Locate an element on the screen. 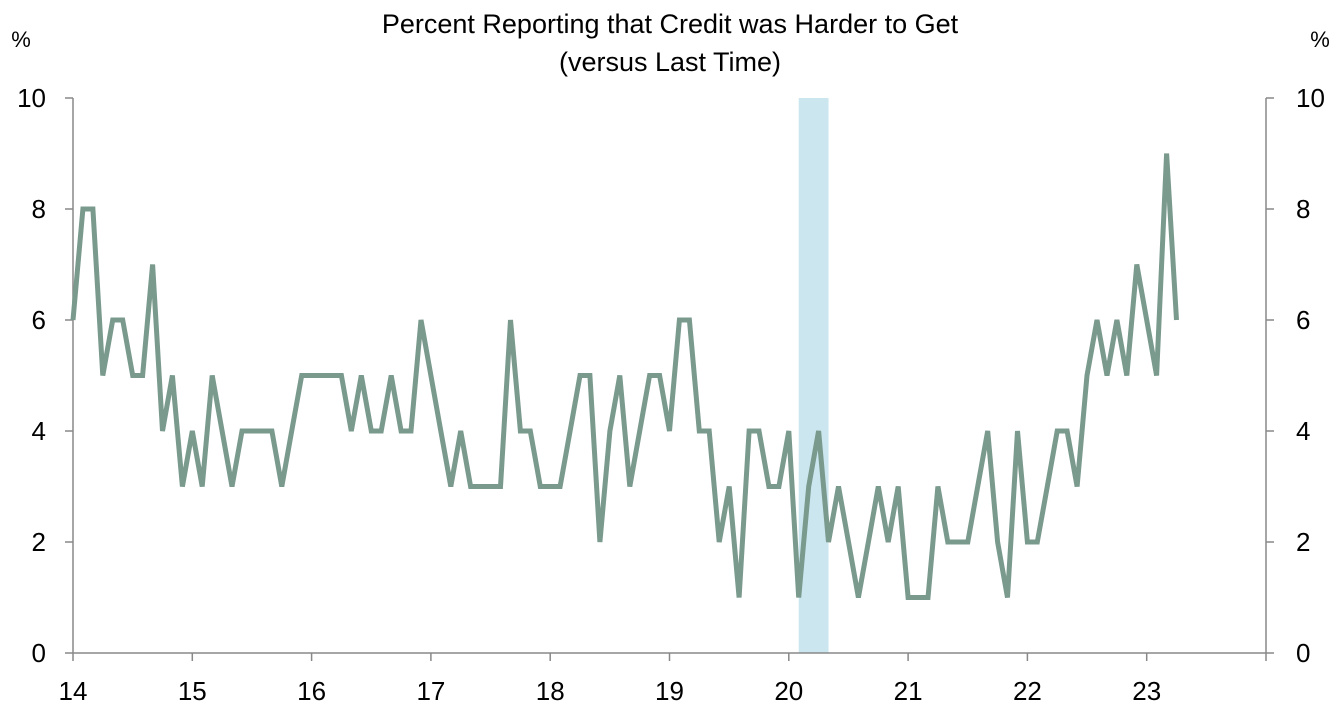 The image size is (1339, 707). y-tick-label-right-4: 4 is located at coordinates (1303, 431).